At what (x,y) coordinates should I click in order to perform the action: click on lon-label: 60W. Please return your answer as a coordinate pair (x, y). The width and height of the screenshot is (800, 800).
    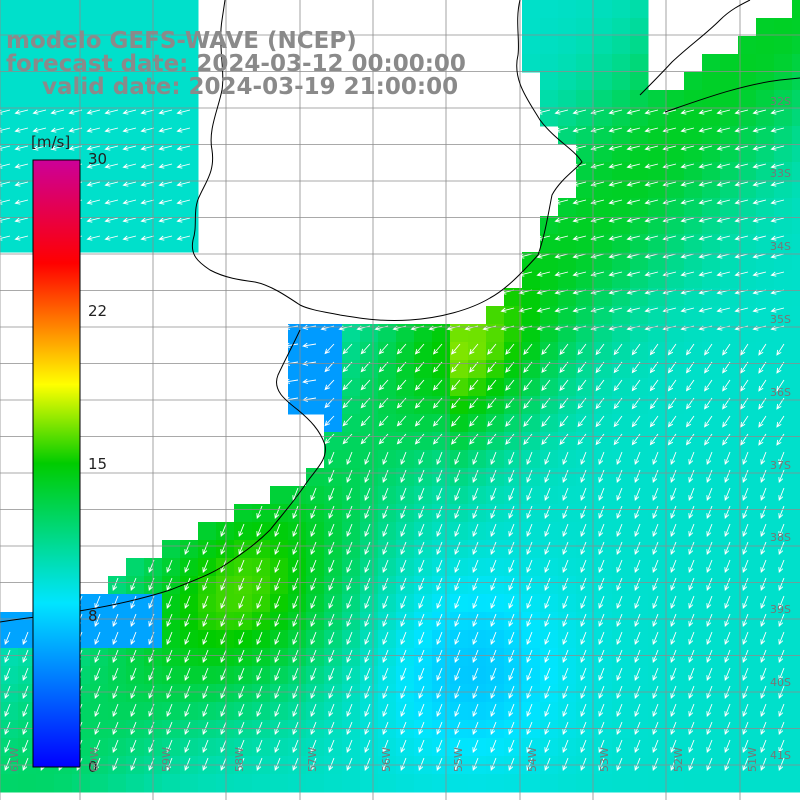
    Looking at the image, I should click on (94, 759).